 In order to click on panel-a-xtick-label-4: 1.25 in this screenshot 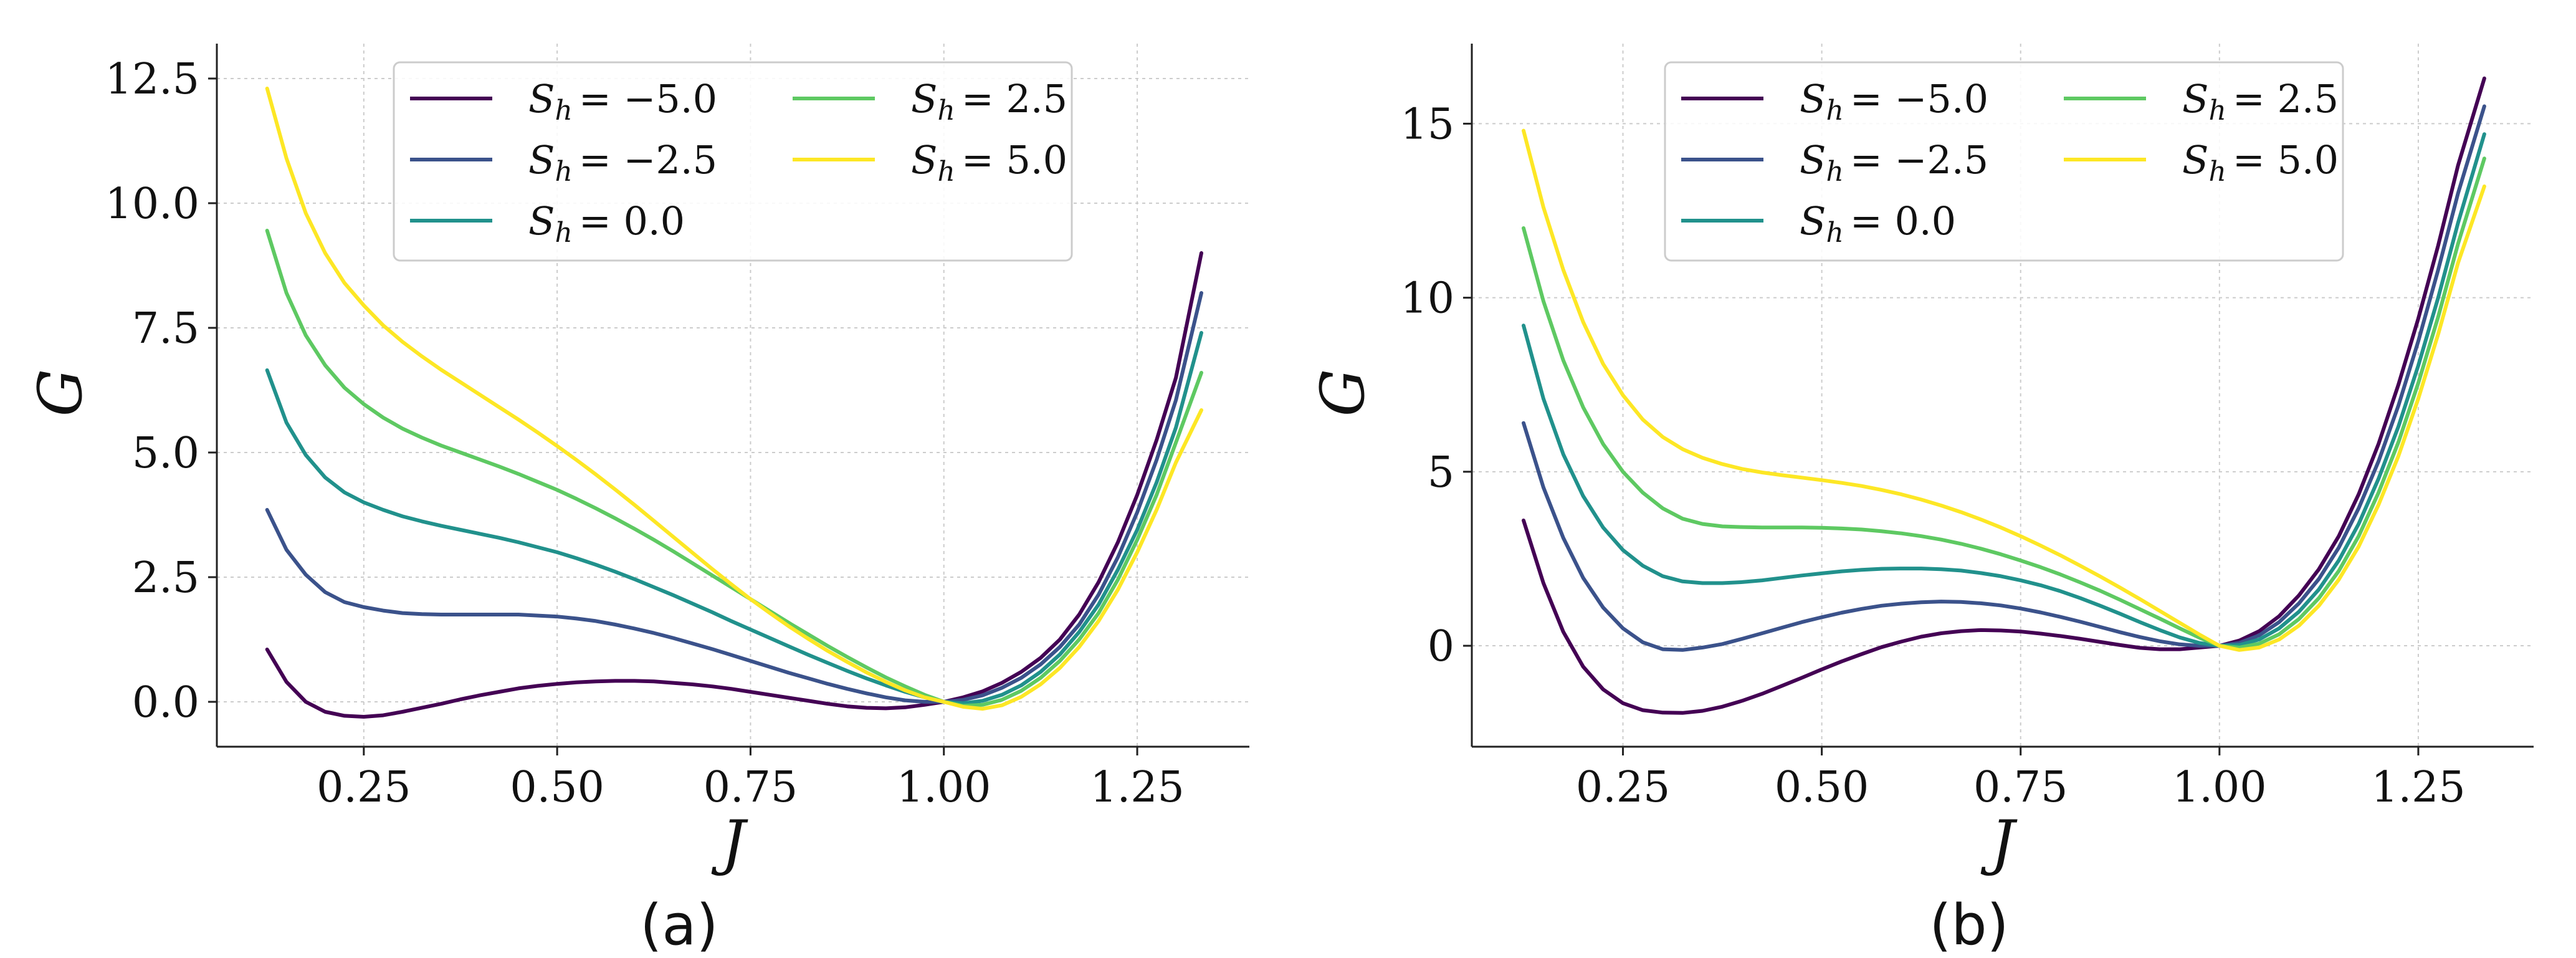, I will do `click(1137, 787)`.